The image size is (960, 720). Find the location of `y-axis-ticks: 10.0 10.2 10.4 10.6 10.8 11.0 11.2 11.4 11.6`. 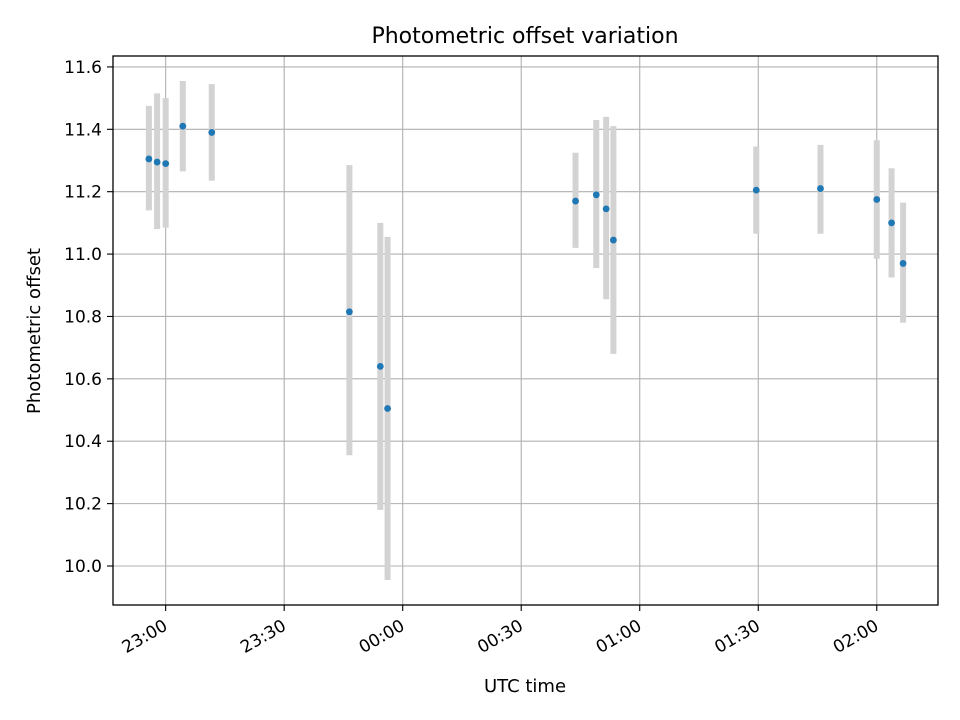

y-axis-ticks: 10.0 10.2 10.4 10.6 10.8 11.0 11.2 11.4 11.6 is located at coordinates (88, 317).